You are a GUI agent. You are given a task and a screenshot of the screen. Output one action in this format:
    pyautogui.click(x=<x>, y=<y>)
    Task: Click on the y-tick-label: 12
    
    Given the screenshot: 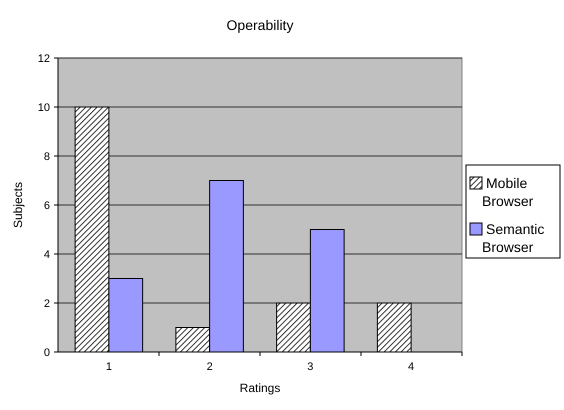 What is the action you would take?
    pyautogui.click(x=44, y=58)
    